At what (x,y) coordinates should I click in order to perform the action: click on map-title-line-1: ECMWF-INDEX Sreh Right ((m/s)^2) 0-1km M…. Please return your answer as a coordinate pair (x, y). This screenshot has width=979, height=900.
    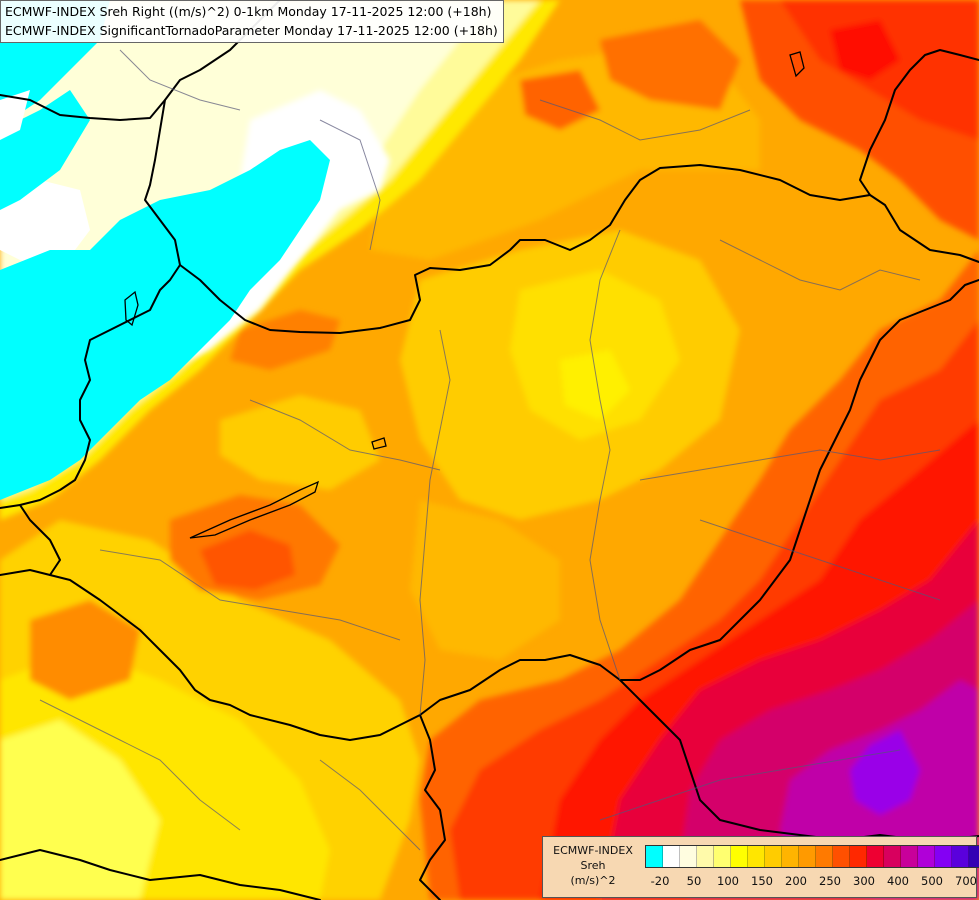
    Looking at the image, I should click on (248, 11).